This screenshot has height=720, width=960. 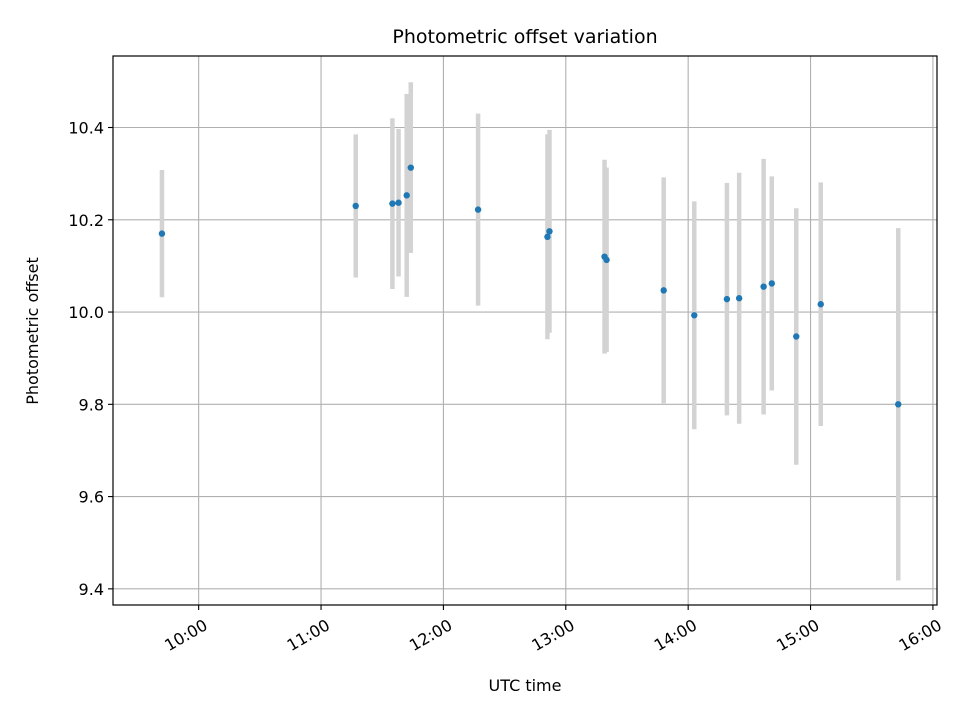 I want to click on y-tick-label: 9.6, so click(x=91, y=497).